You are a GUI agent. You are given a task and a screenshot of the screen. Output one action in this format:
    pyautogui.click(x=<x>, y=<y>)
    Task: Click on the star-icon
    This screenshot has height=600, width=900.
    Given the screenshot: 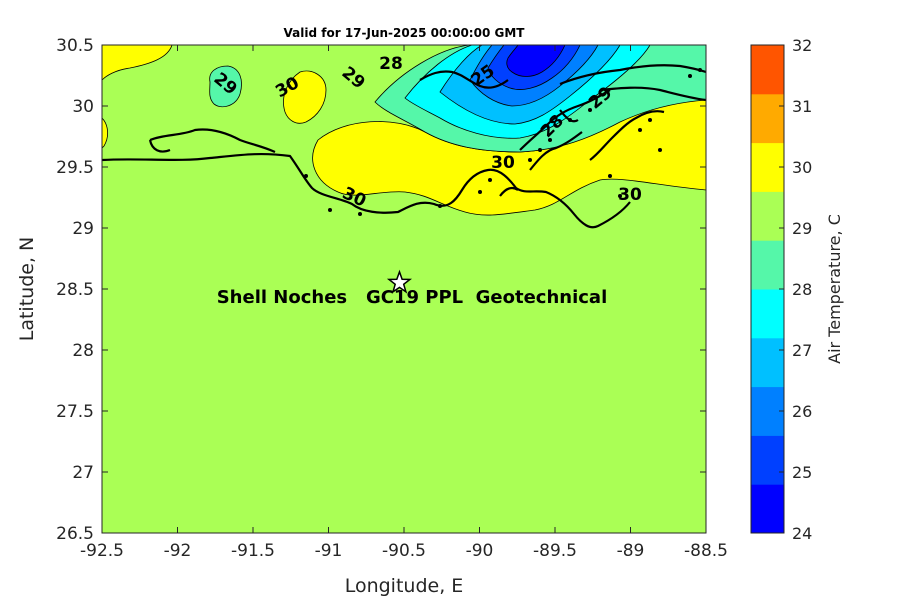 What is the action you would take?
    pyautogui.click(x=399, y=281)
    